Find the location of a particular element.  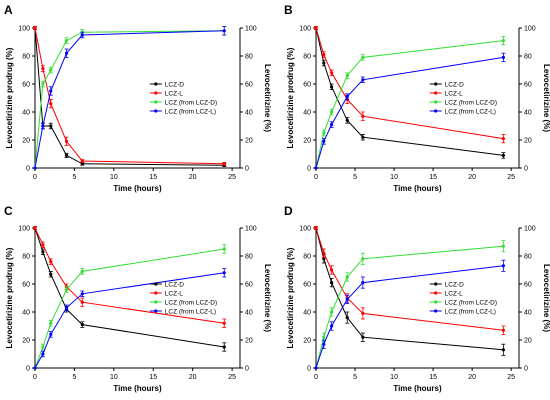

series-lcz-d is located at coordinates (130, 289).